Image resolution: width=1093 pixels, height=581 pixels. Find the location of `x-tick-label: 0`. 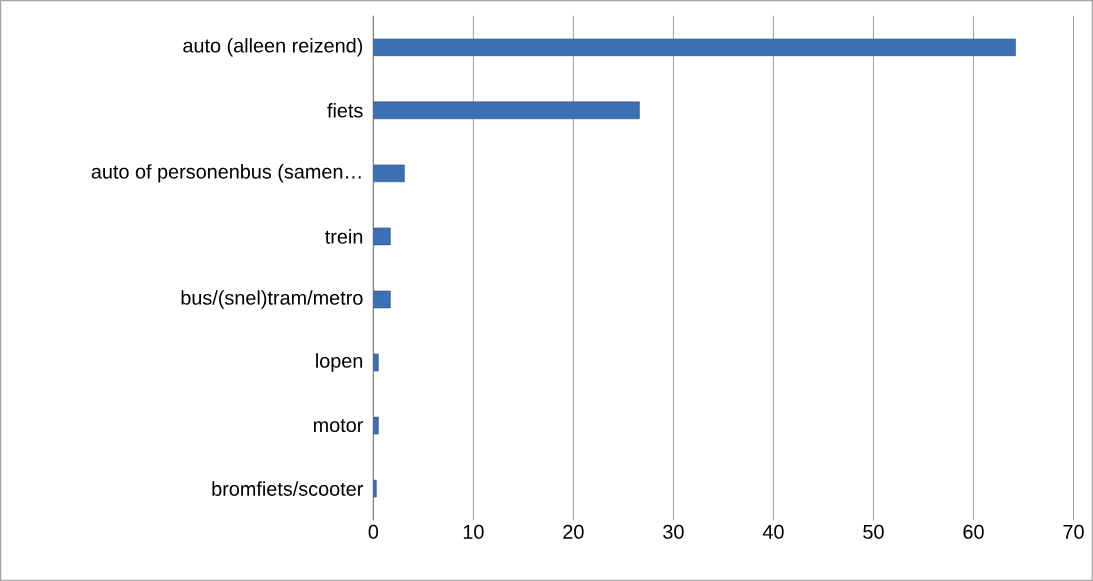

x-tick-label: 0 is located at coordinates (373, 531).